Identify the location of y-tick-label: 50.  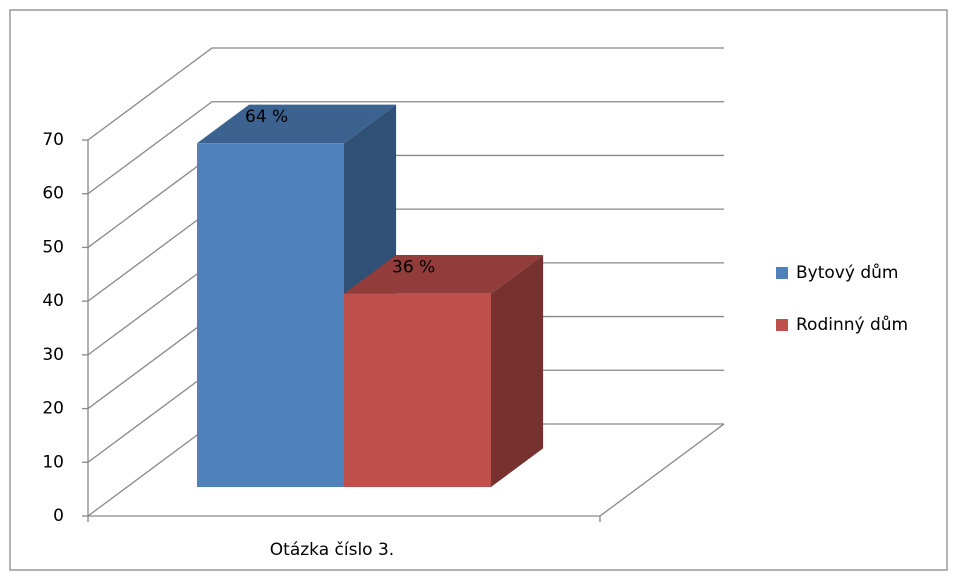
(53, 247).